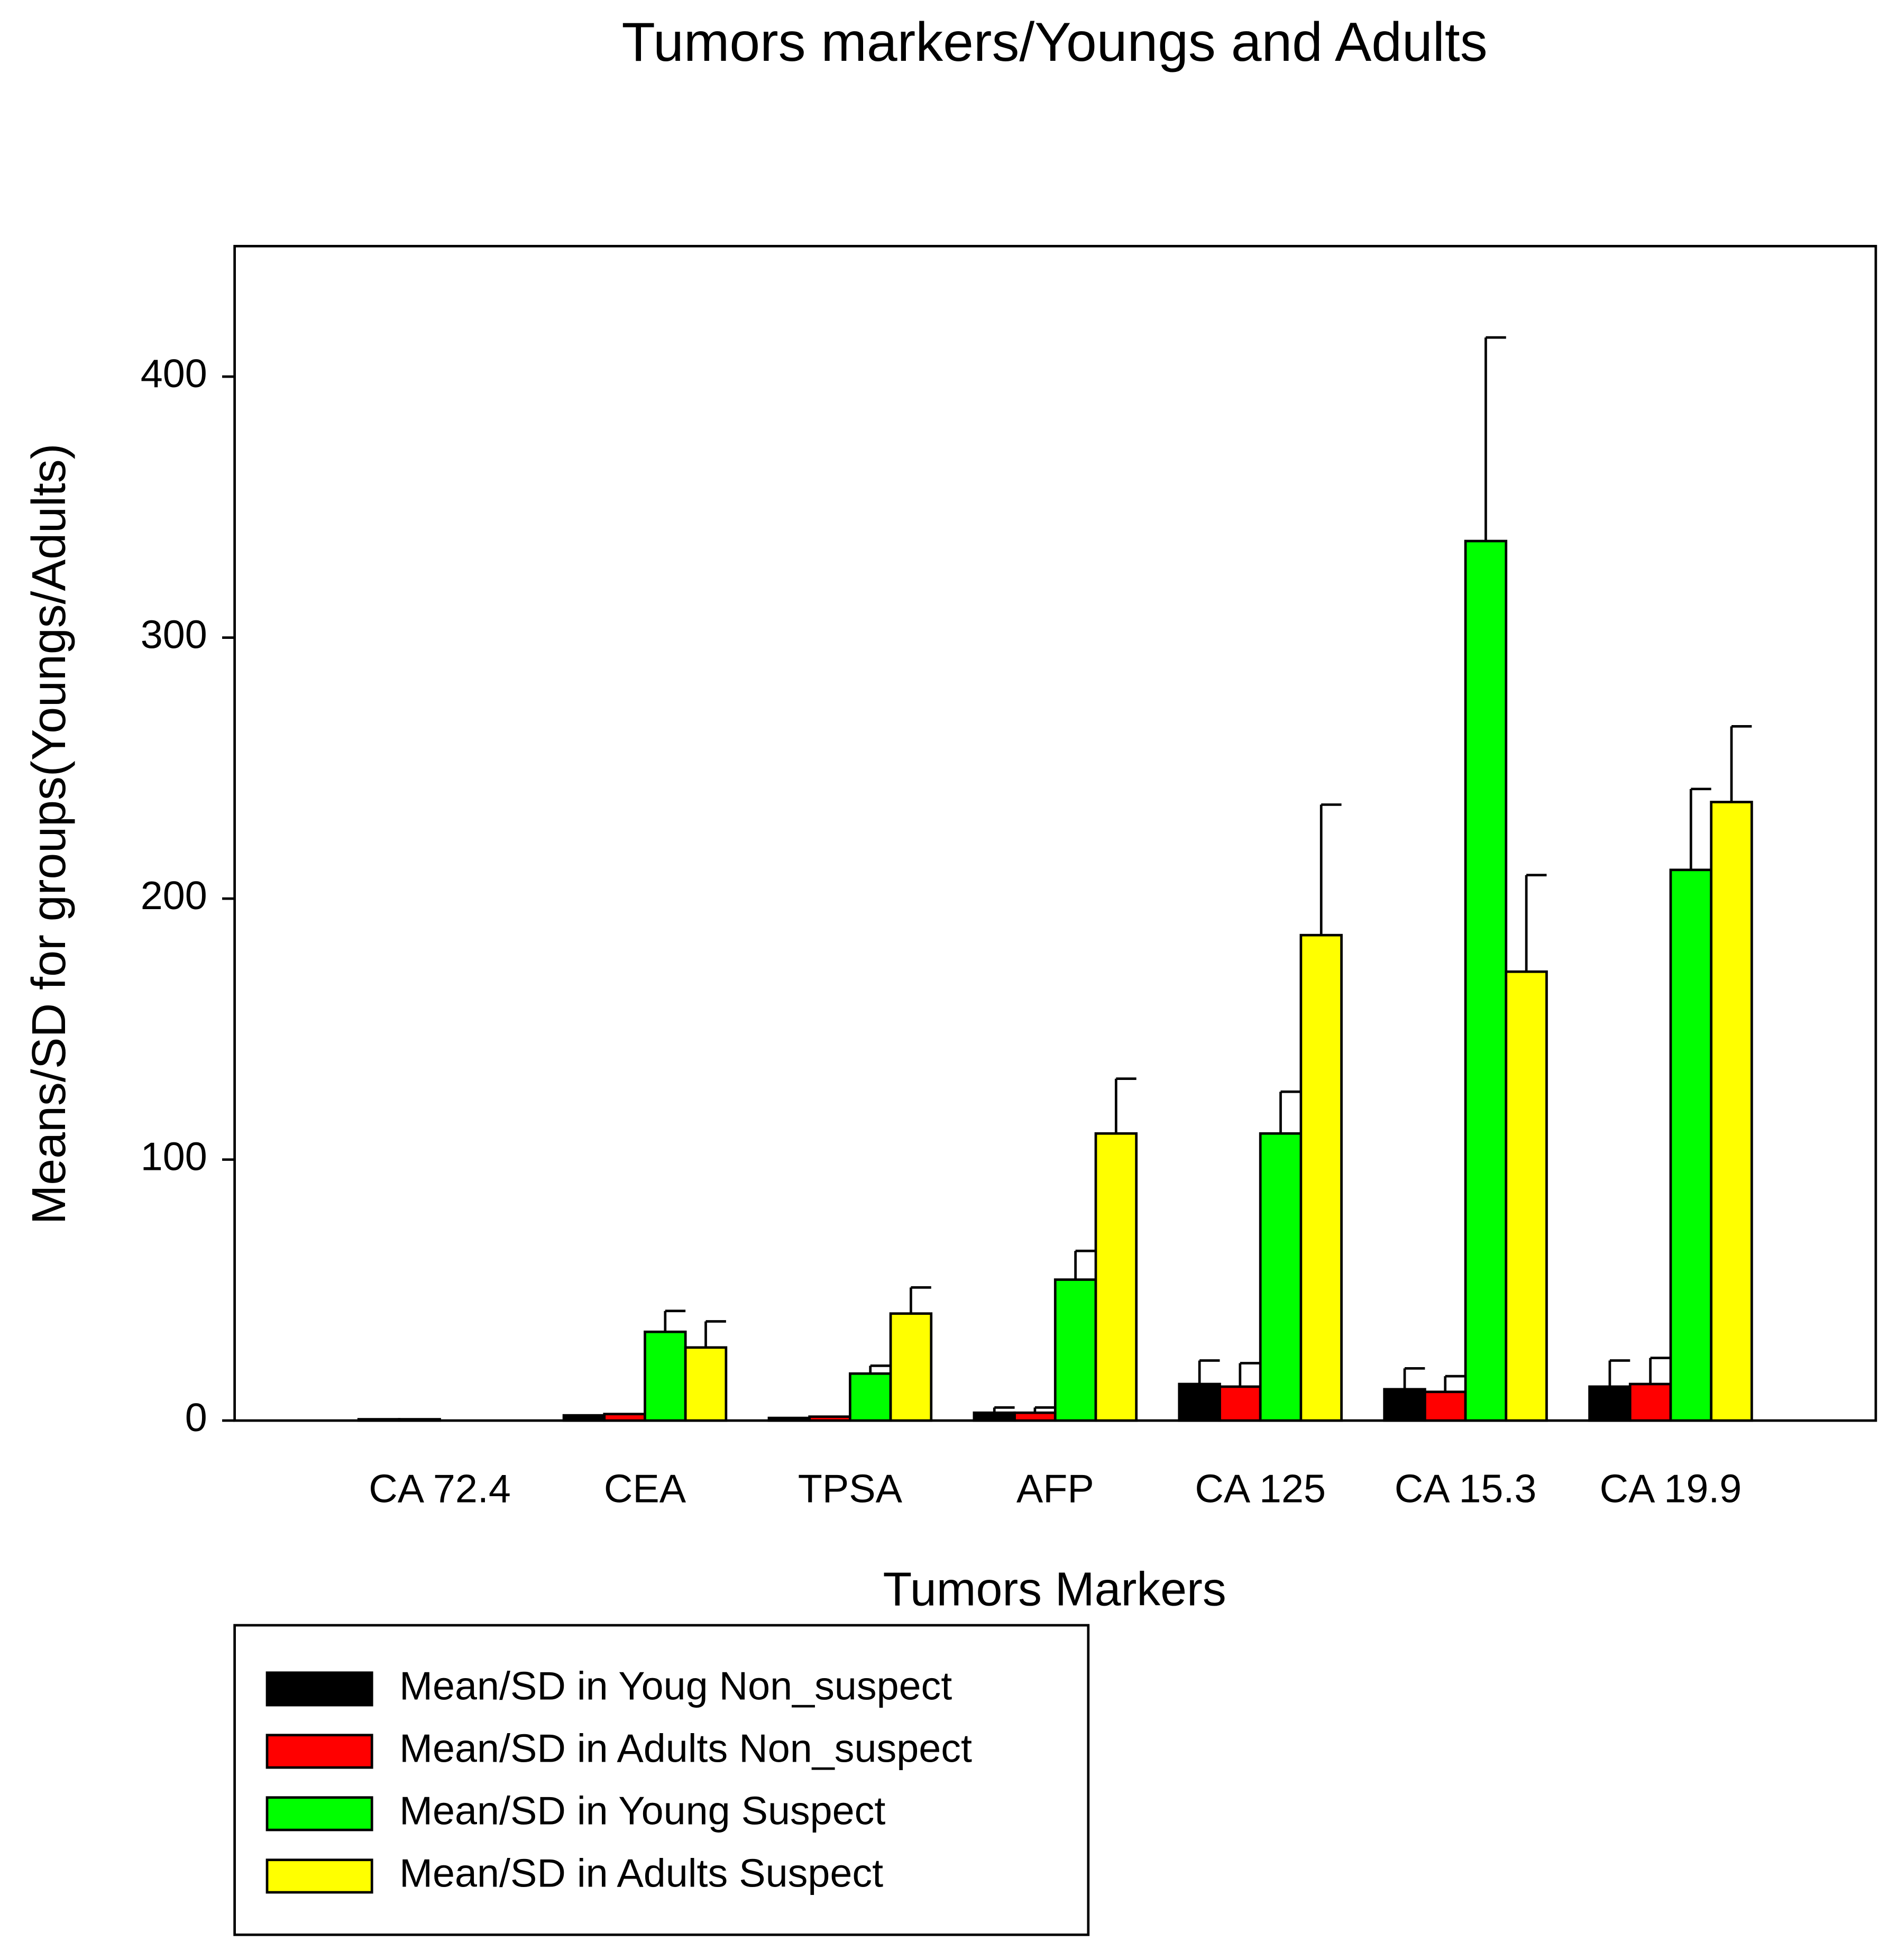 The width and height of the screenshot is (1897, 1960). I want to click on legend-label: Mean/SD in Adults Non_suspect, so click(685, 1748).